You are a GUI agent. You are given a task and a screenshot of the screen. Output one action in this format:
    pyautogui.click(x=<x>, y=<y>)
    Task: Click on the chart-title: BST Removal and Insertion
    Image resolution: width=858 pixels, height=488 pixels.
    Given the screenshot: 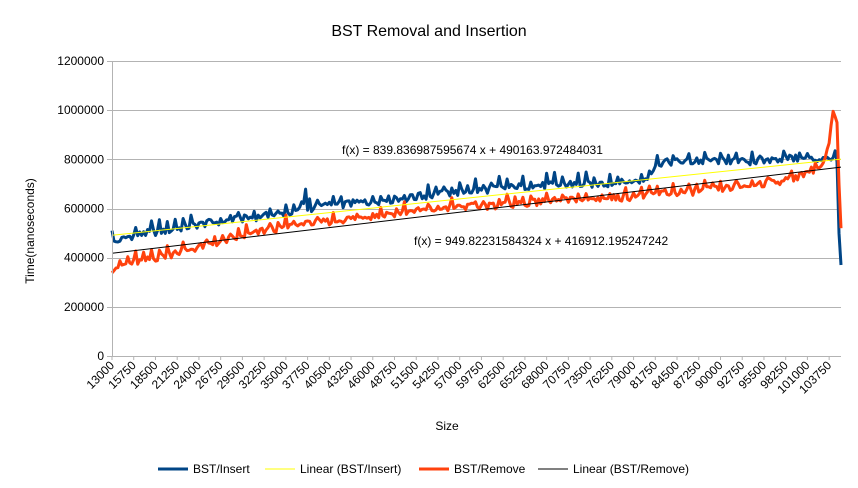 What is the action you would take?
    pyautogui.click(x=428, y=31)
    